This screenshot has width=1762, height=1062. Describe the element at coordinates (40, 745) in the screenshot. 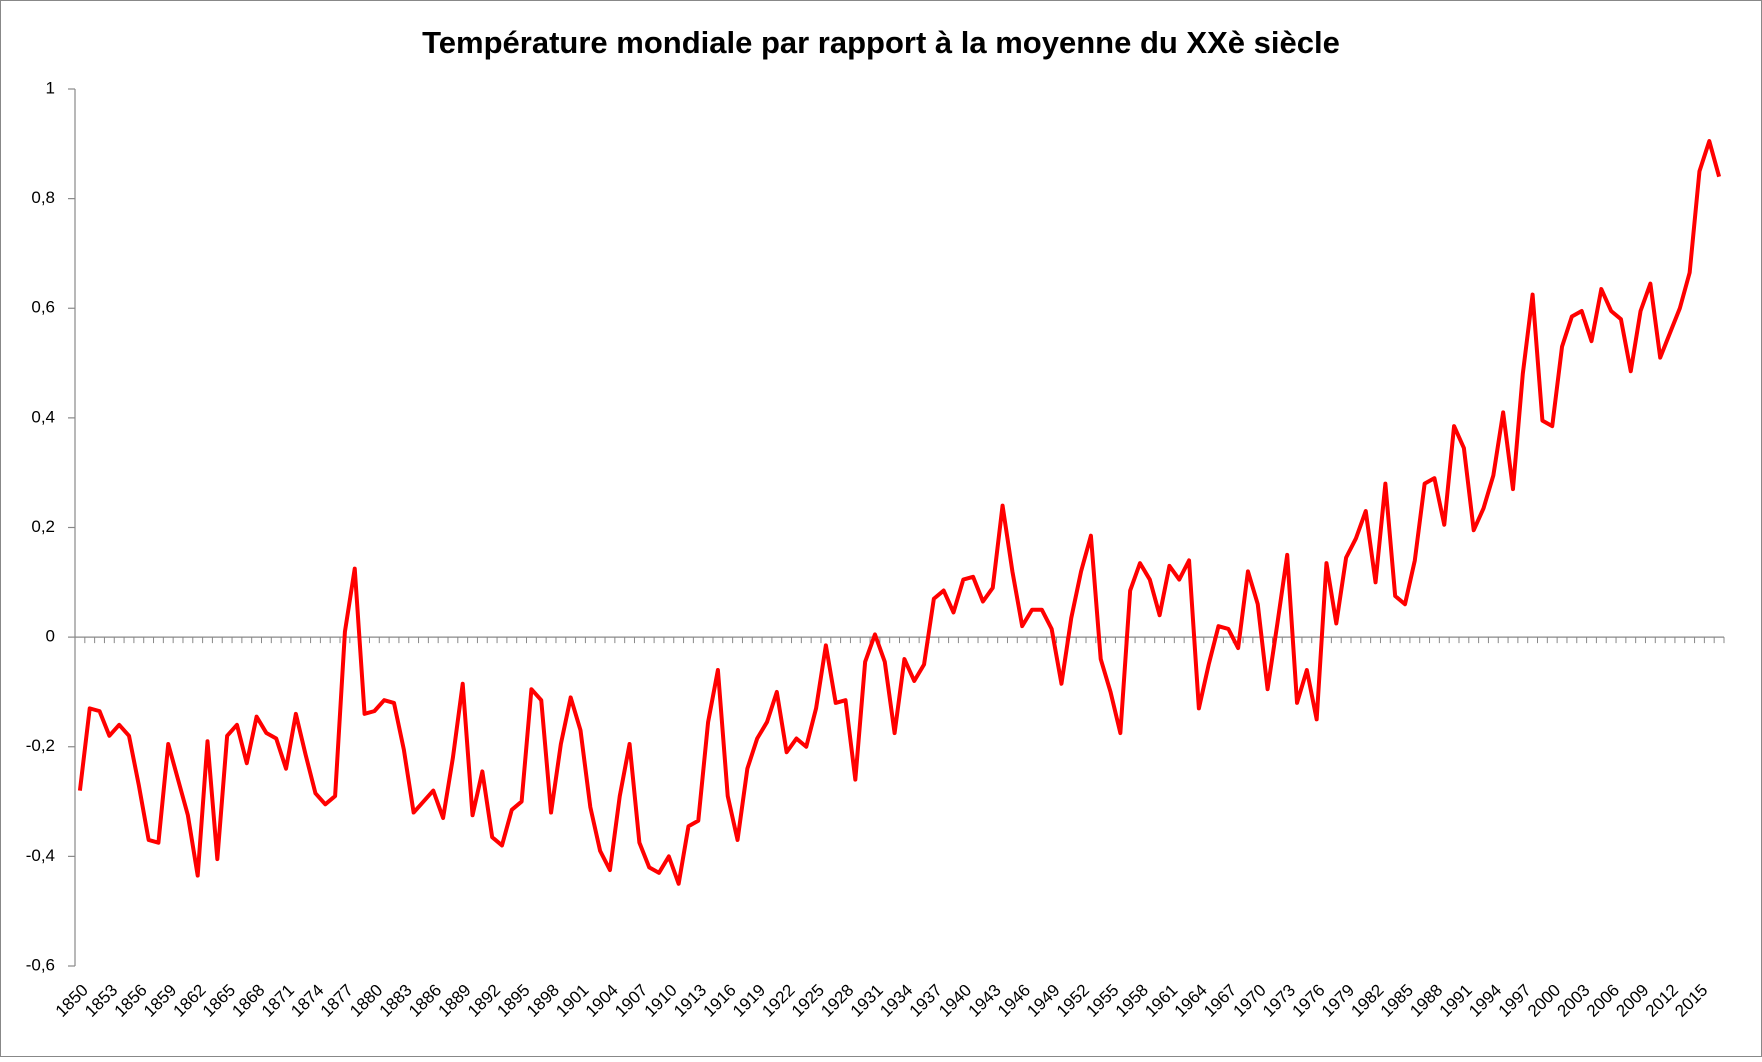

I see `y-tick-label: -0,2` at that location.